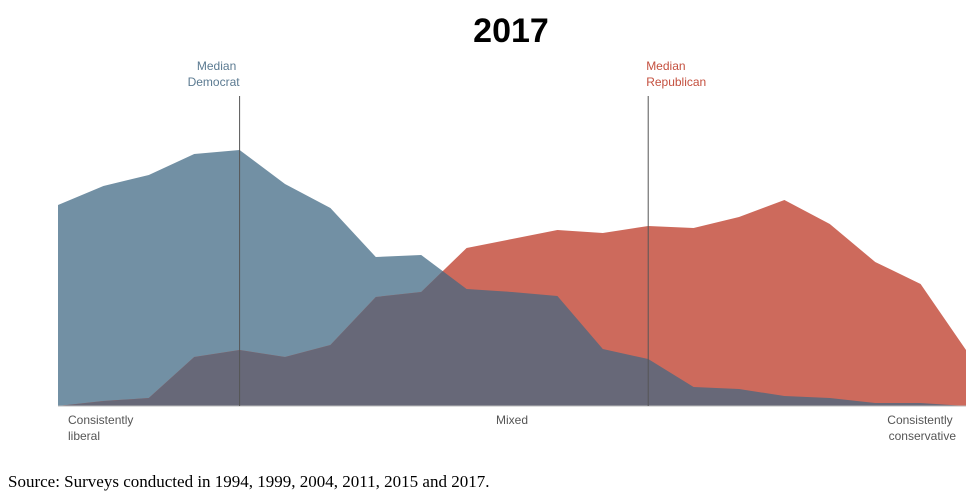 This screenshot has width=980, height=497. Describe the element at coordinates (102, 428) in the screenshot. I see `x-tick-label: Consistently liberal` at that location.